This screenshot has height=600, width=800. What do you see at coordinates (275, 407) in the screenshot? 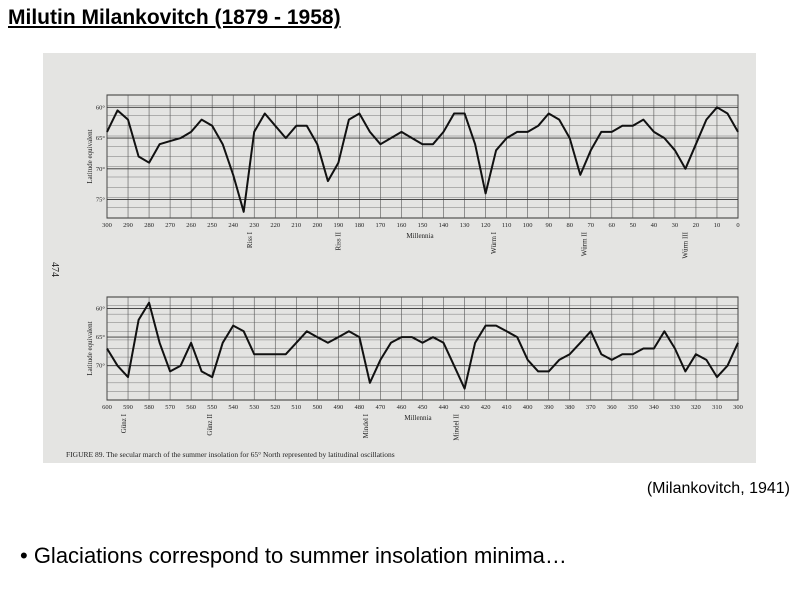
I see `x-tick-label: 520` at bounding box center [275, 407].